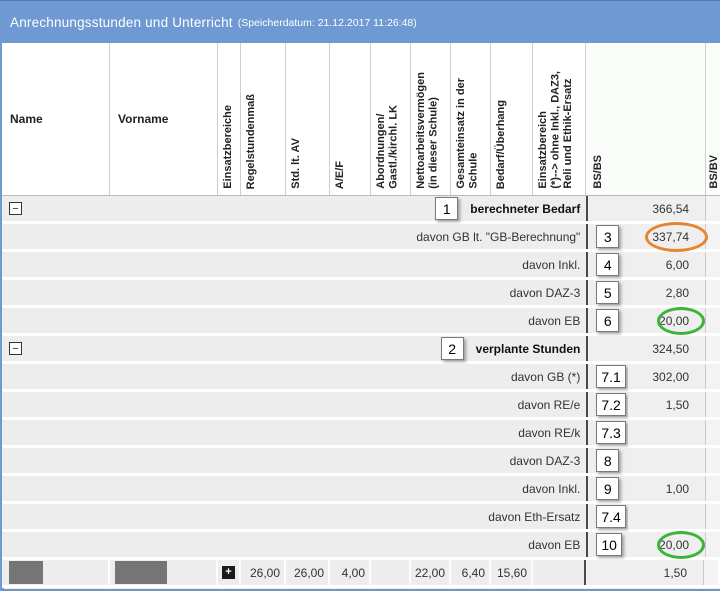 This screenshot has height=591, width=720. I want to click on detail-row-daz3: davon DAZ-3 5 2,80, so click(361, 294).